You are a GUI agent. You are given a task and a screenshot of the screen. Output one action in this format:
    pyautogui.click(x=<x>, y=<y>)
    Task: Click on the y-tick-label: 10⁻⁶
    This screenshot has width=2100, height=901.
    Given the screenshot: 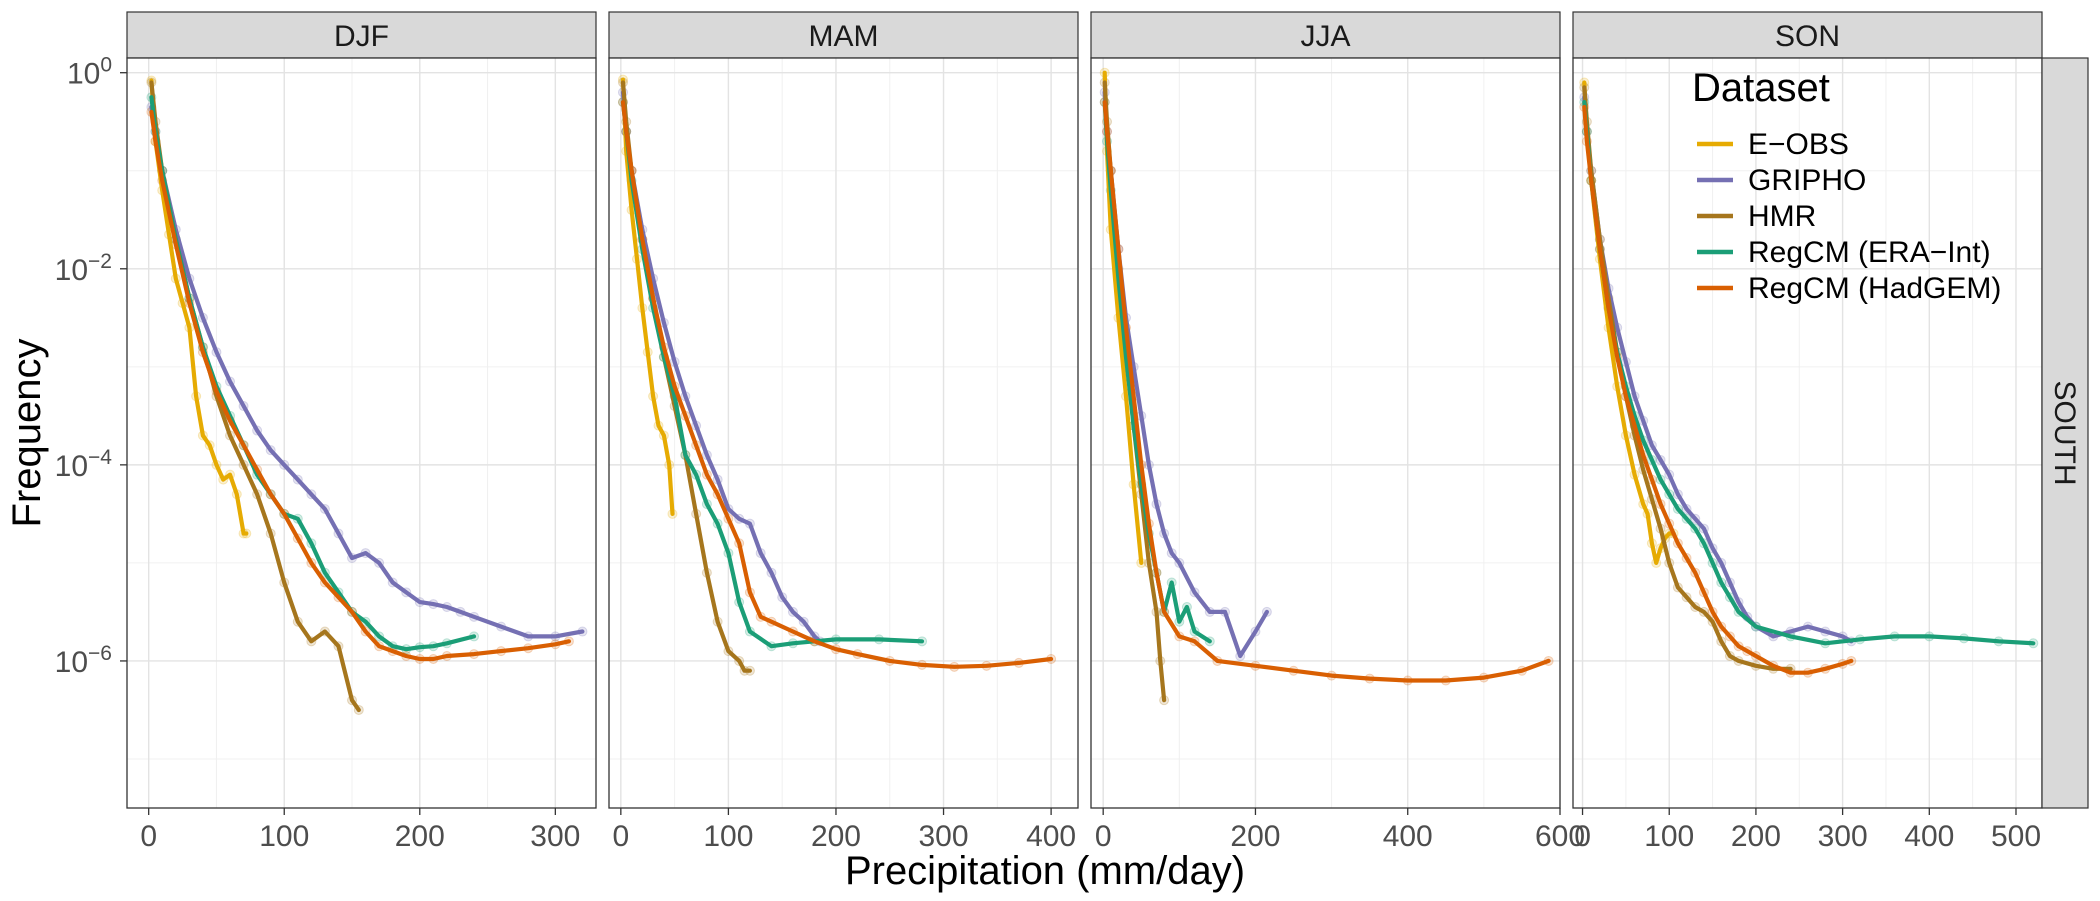 What is the action you would take?
    pyautogui.click(x=83, y=660)
    